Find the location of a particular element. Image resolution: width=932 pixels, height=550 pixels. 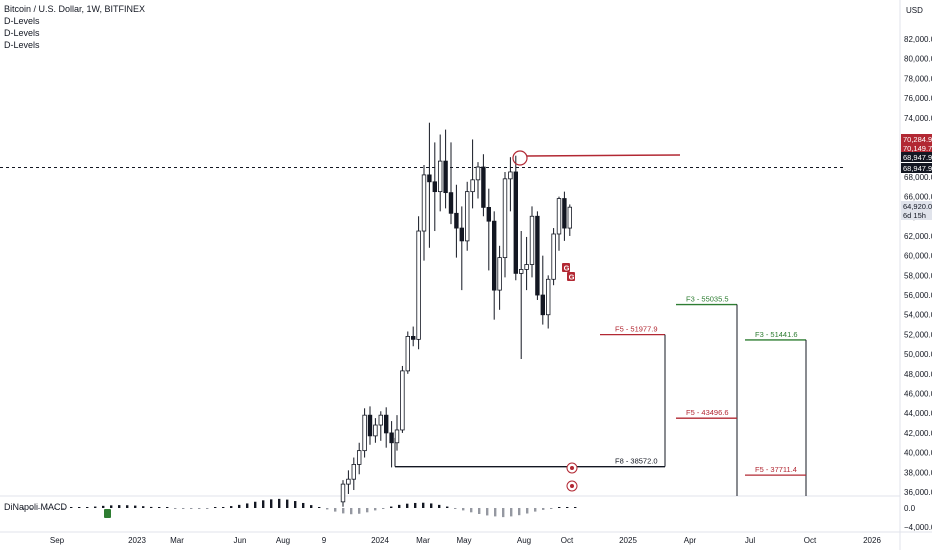

y-tick-label: 48,000.0 is located at coordinates (918, 374).